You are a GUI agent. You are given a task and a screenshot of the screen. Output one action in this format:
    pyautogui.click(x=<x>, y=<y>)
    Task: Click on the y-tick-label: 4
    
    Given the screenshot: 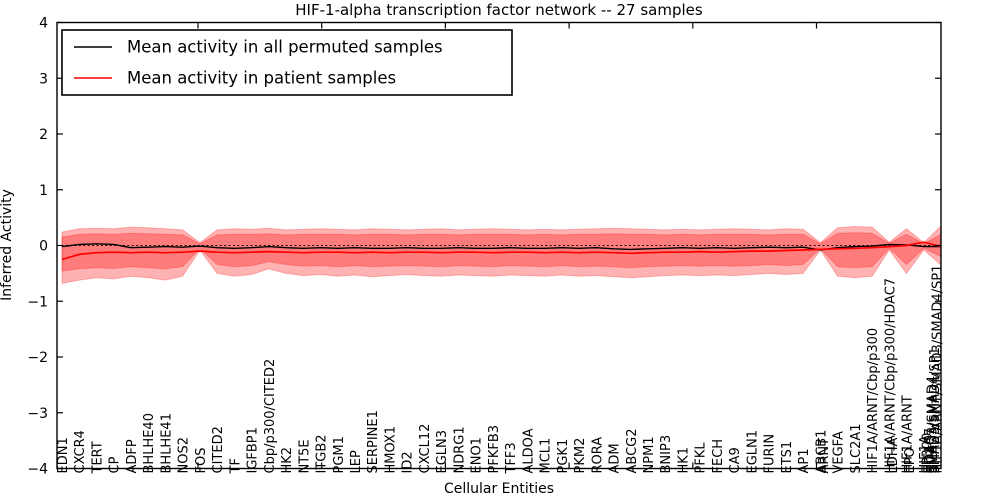 What is the action you would take?
    pyautogui.click(x=43, y=24)
    